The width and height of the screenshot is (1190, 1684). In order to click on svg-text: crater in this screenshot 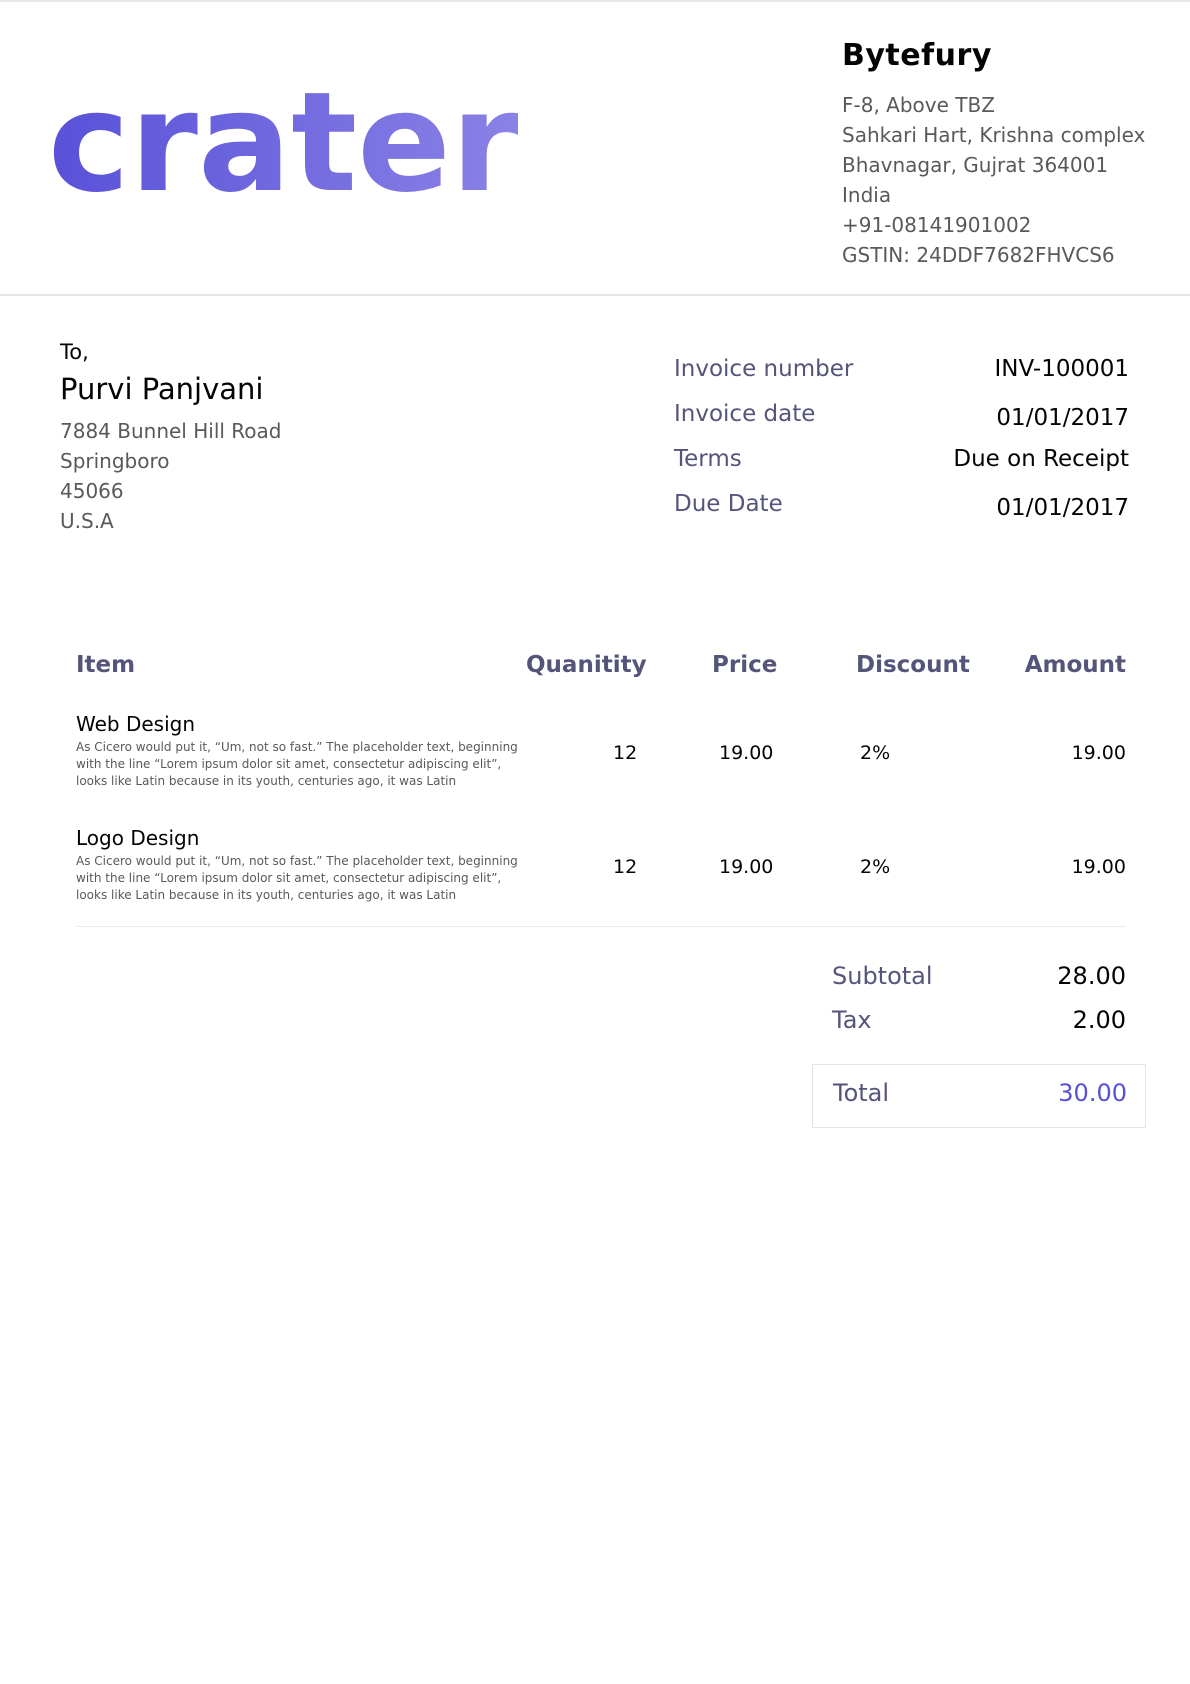, I will do `click(283, 139)`.